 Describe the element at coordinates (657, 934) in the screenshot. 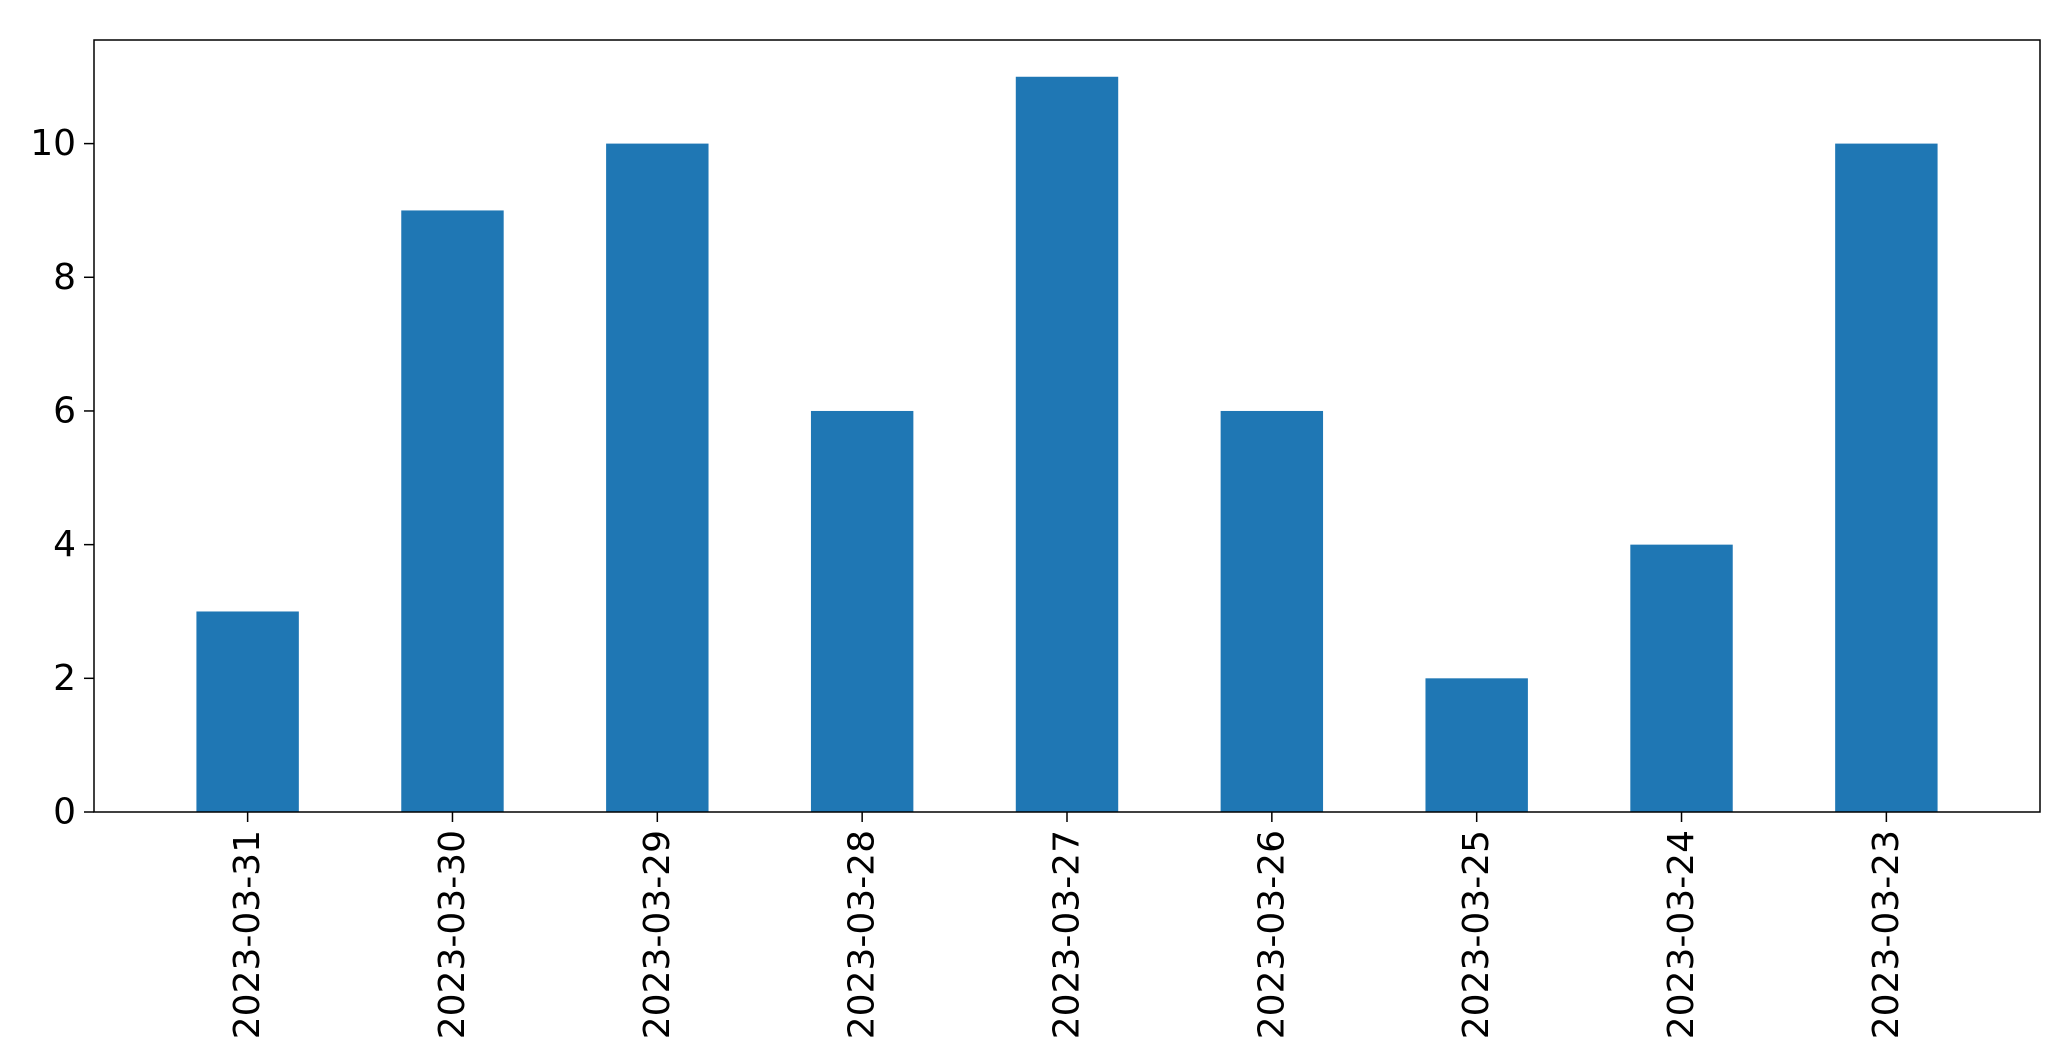

I see `x-tick-label: 2023-03-29` at that location.